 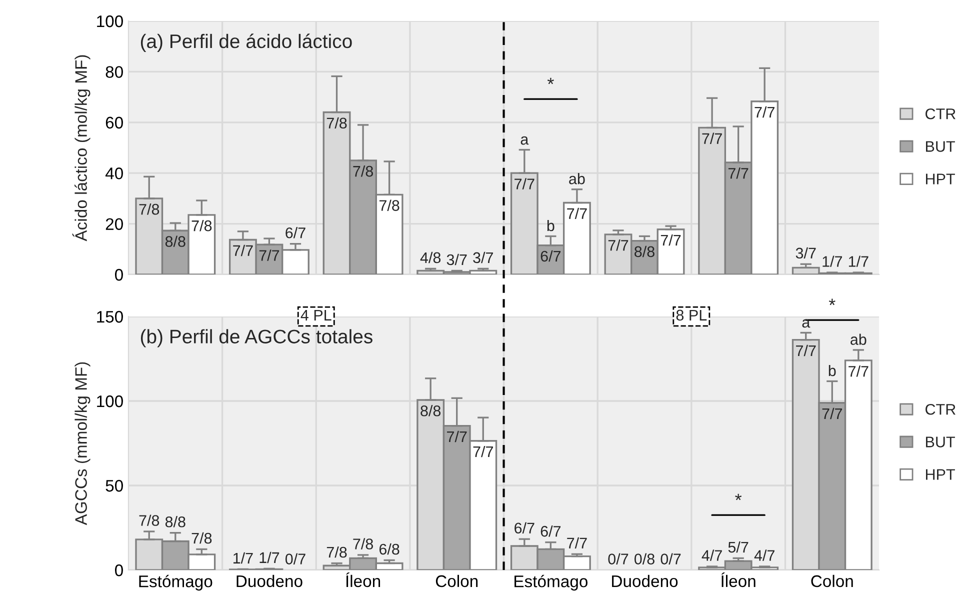 I want to click on annotation: 6/8, so click(x=389, y=549).